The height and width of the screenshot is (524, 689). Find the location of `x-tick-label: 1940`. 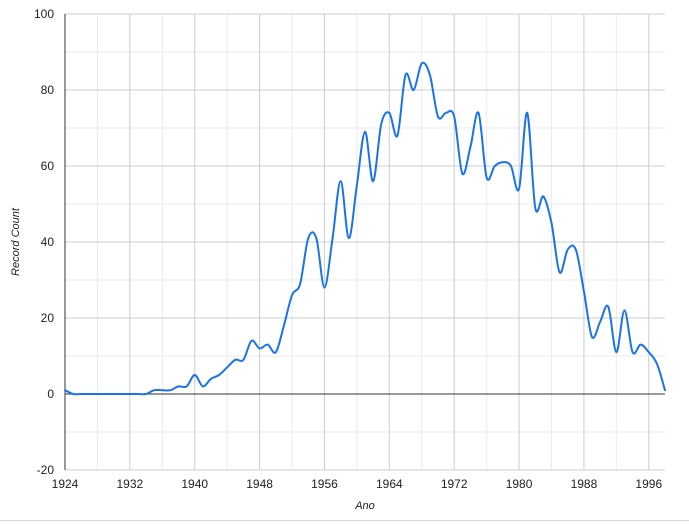

x-tick-label: 1940 is located at coordinates (194, 484).